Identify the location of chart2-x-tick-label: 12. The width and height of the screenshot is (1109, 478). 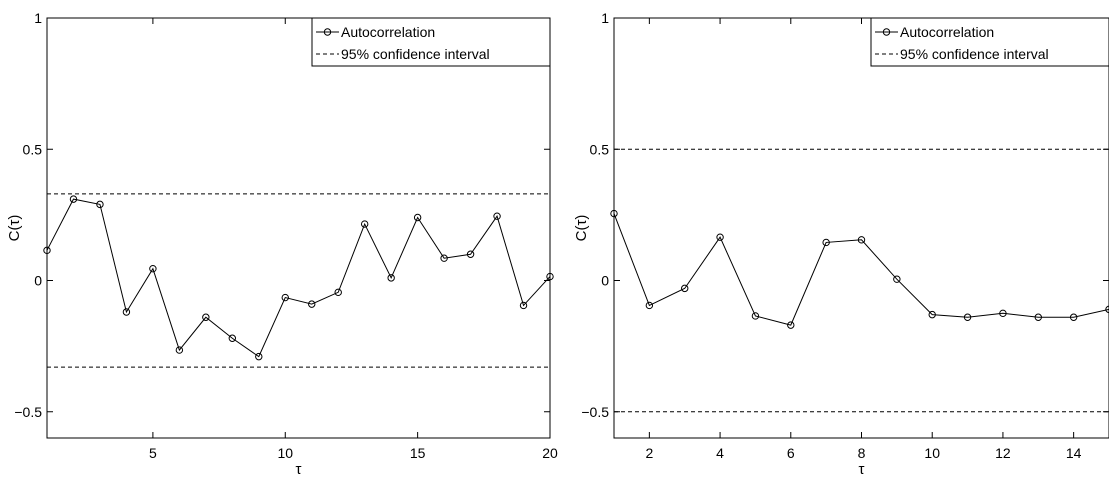
(1003, 453).